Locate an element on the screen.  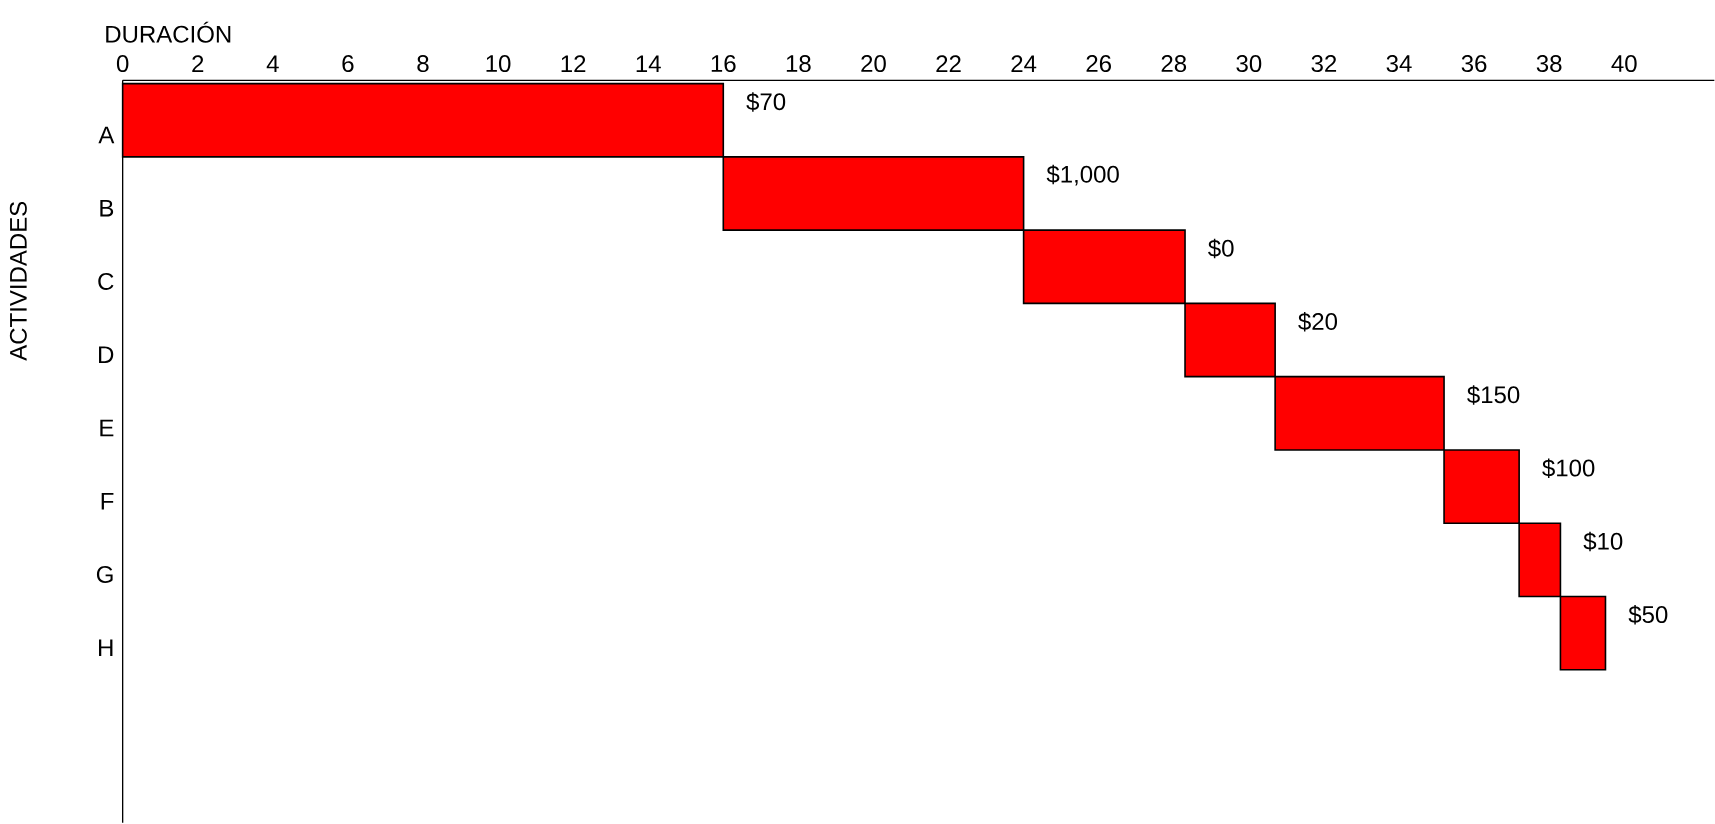
x-tick-label: 6 is located at coordinates (348, 64).